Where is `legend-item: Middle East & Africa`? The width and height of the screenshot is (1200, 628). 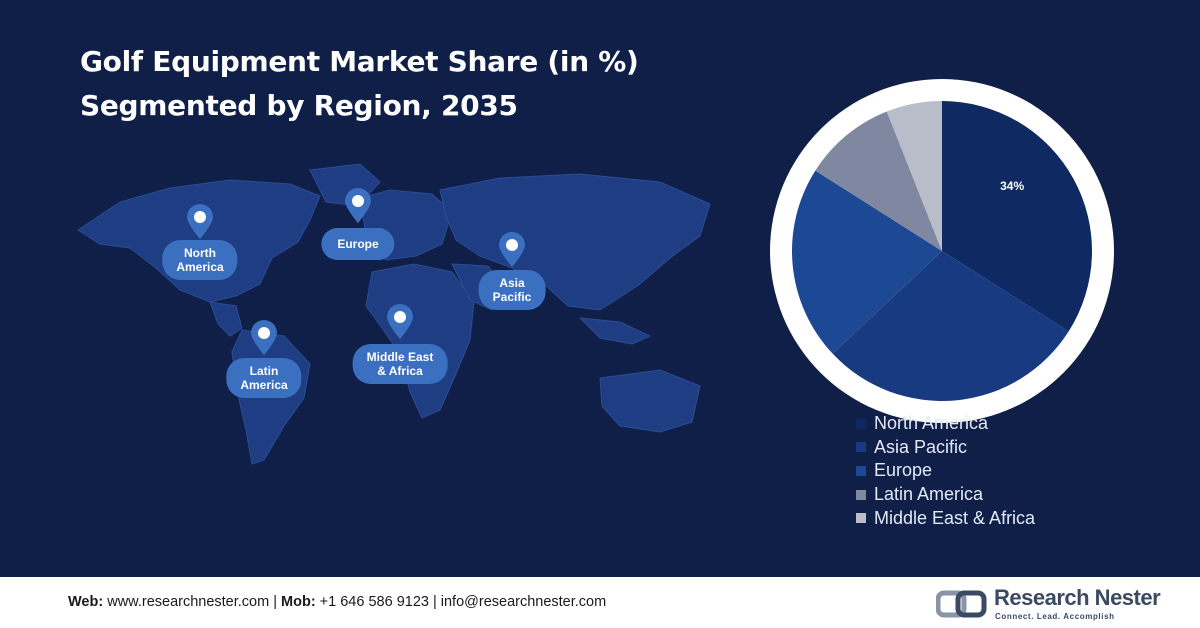 legend-item: Middle East & Africa is located at coordinates (945, 518).